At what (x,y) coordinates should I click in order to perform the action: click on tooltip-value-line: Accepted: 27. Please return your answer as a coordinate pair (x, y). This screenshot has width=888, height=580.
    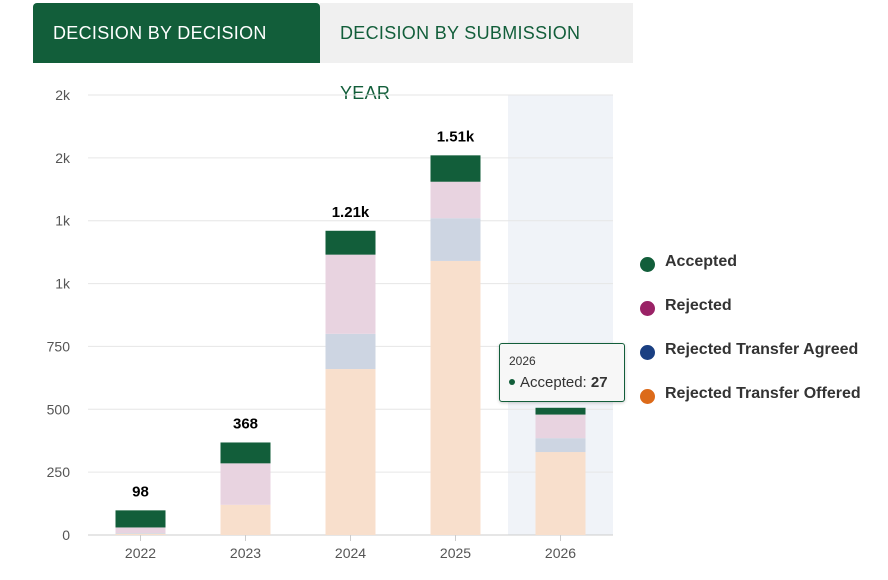
    Looking at the image, I should click on (558, 382).